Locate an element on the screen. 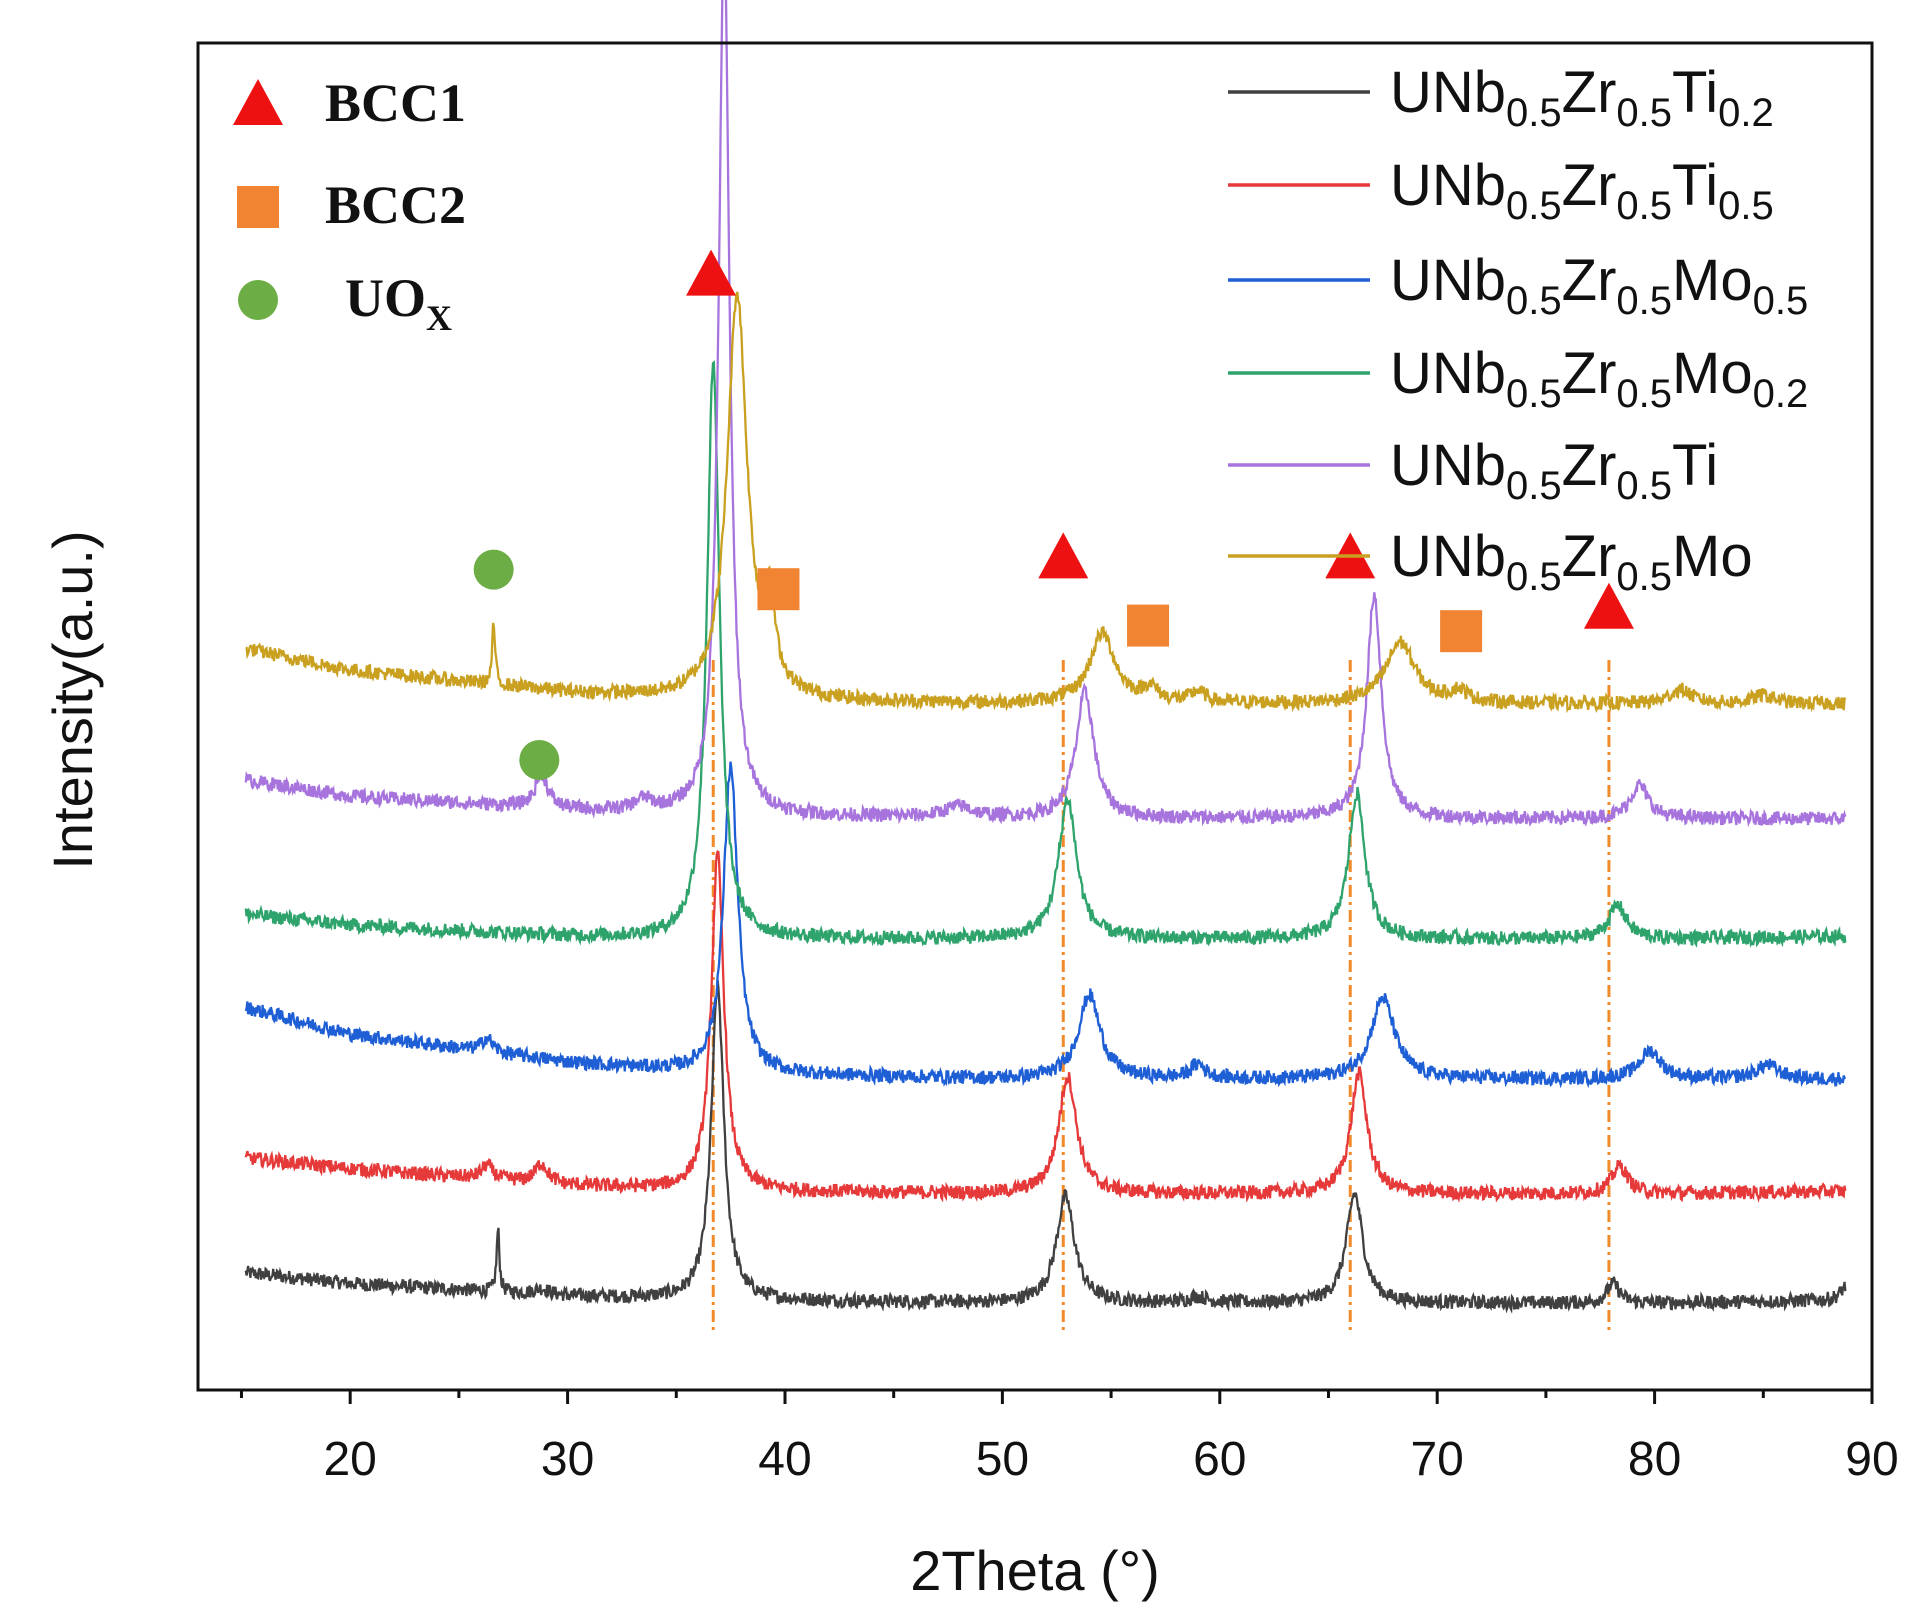 This screenshot has width=1906, height=1614. legend-series-label: UNb0.5Zr0.5Ti is located at coordinates (1554, 470).